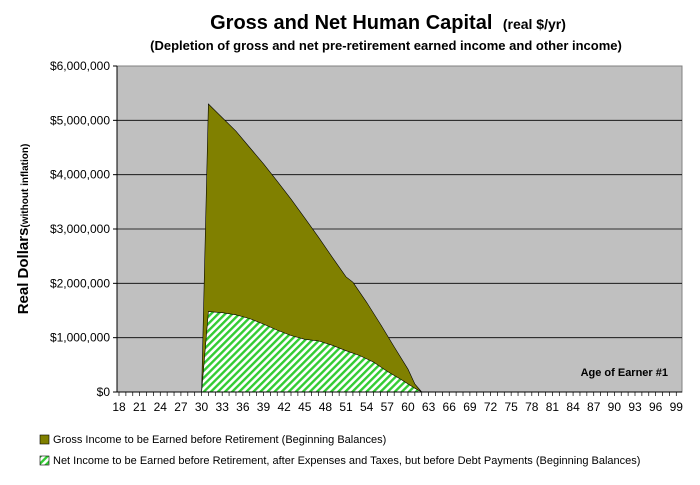 This screenshot has height=485, width=700. I want to click on legend-swatch-net, so click(44, 460).